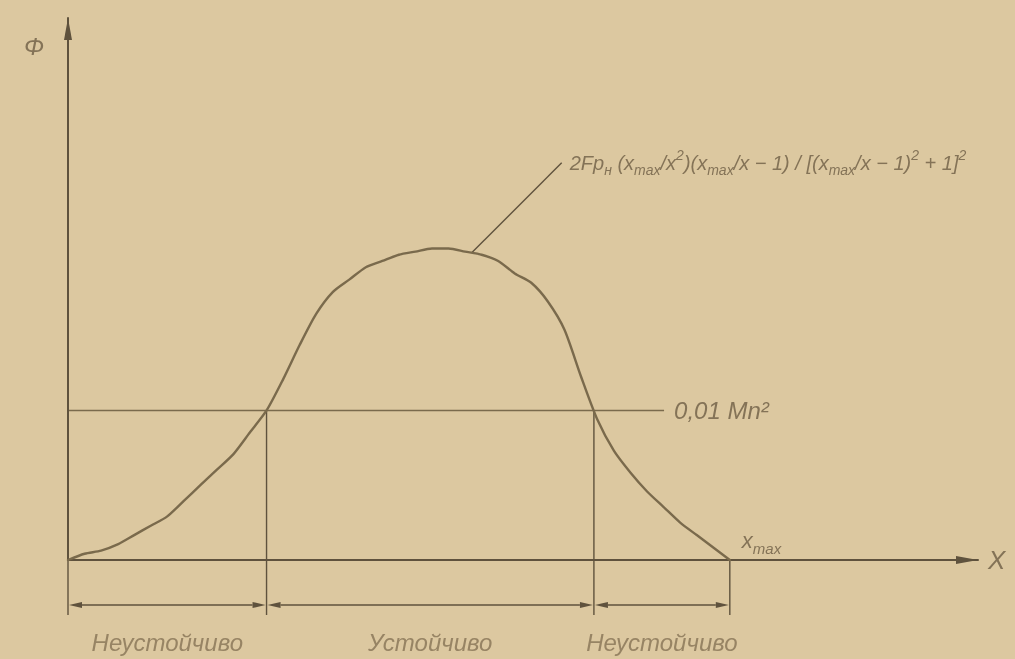 The image size is (1015, 659). I want to click on ref-line-label: 0,01 Mn², so click(722, 410).